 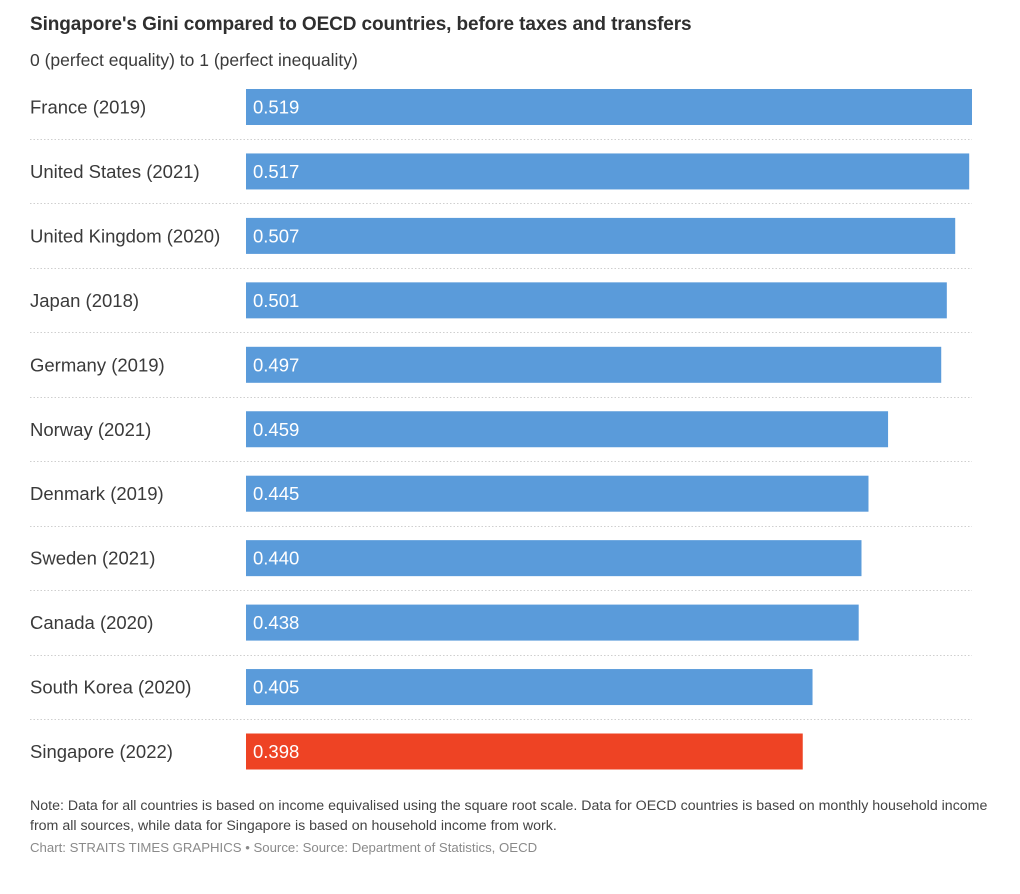 I want to click on category-label: Denmark (2019), so click(x=97, y=493).